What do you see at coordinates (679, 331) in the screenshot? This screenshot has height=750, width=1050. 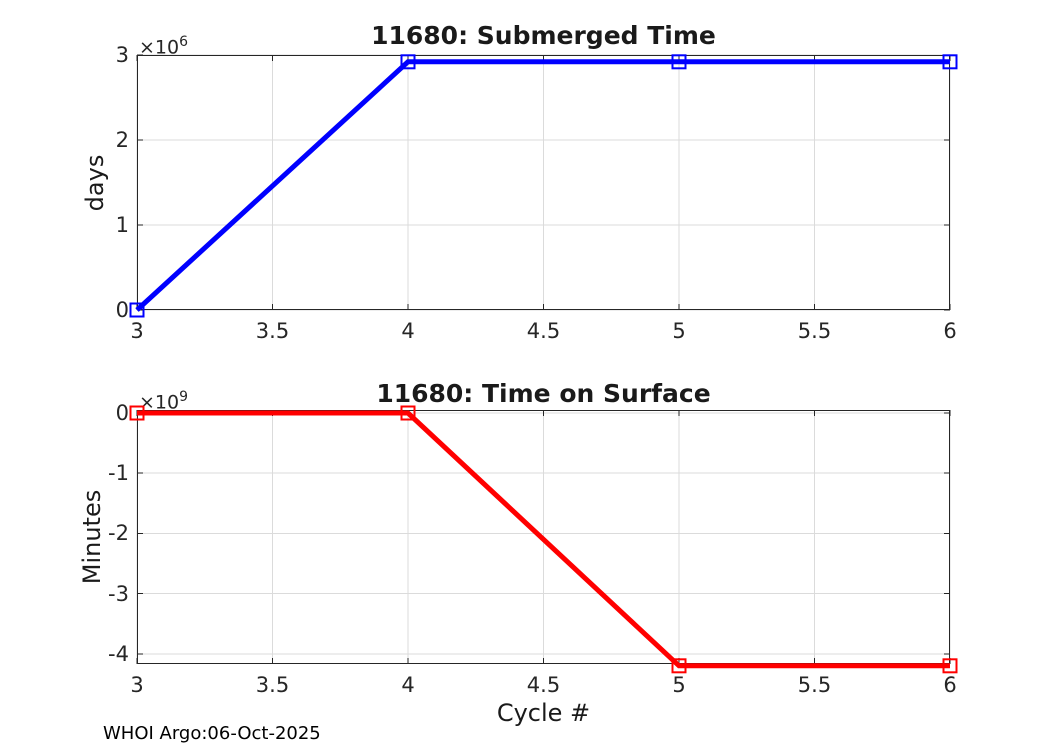 I see `plot1-x-tick-label: 5` at bounding box center [679, 331].